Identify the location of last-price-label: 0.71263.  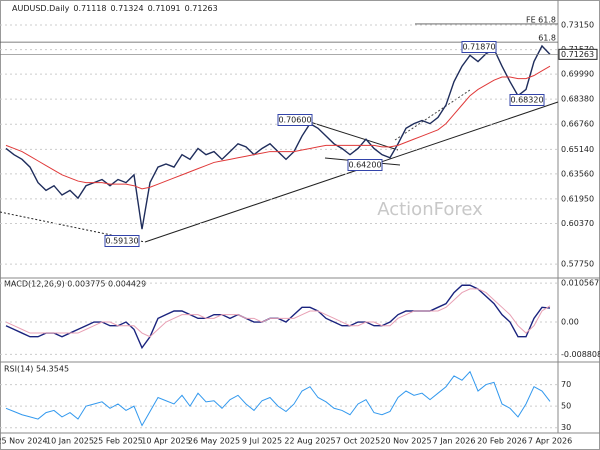
(577, 54).